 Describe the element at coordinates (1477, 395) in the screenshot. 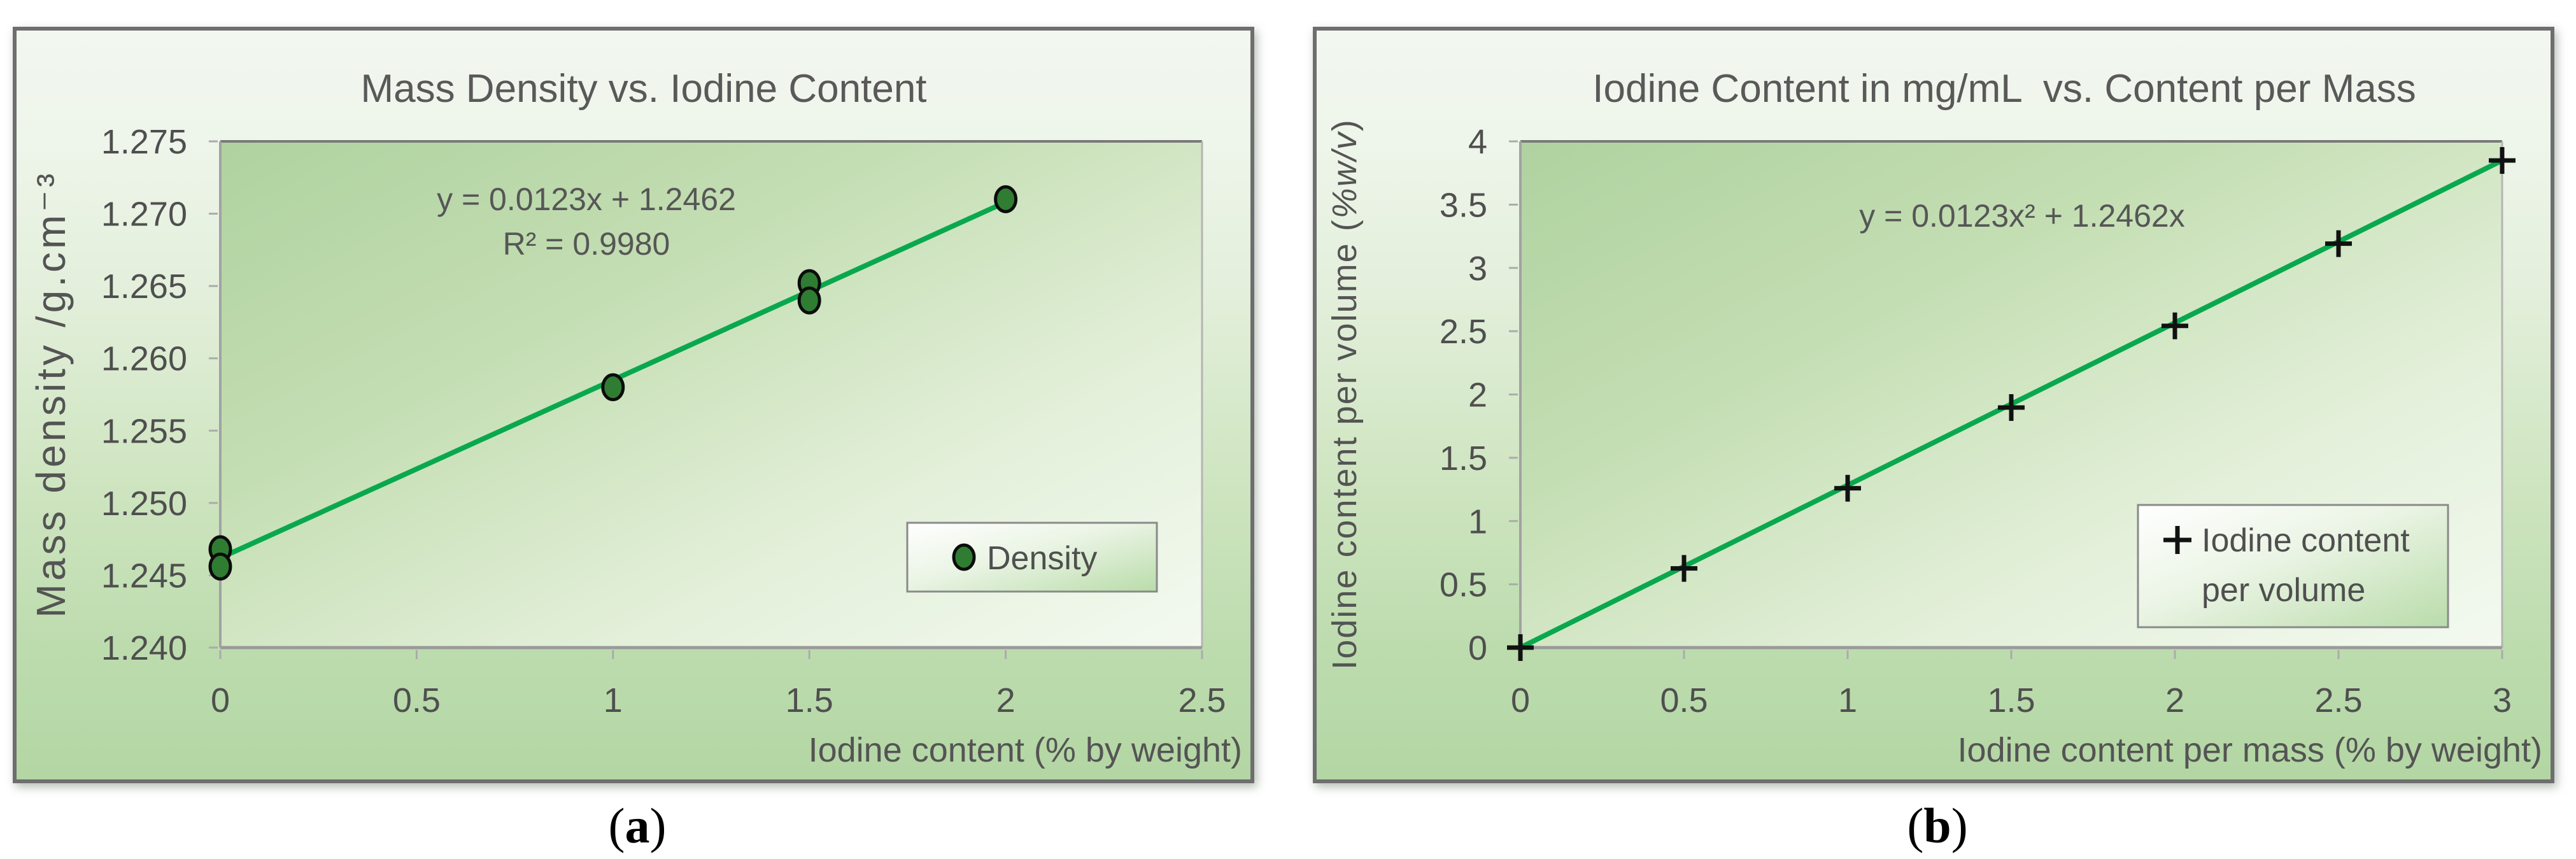

I see `y-tick-label: 2` at that location.